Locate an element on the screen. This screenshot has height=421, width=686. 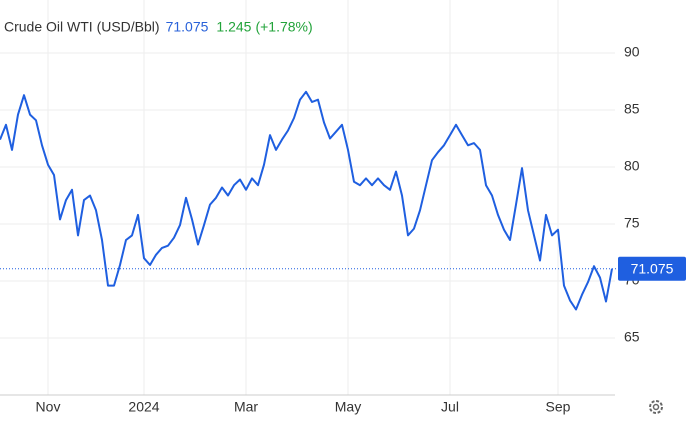
y-tick-label: 90 is located at coordinates (632, 52).